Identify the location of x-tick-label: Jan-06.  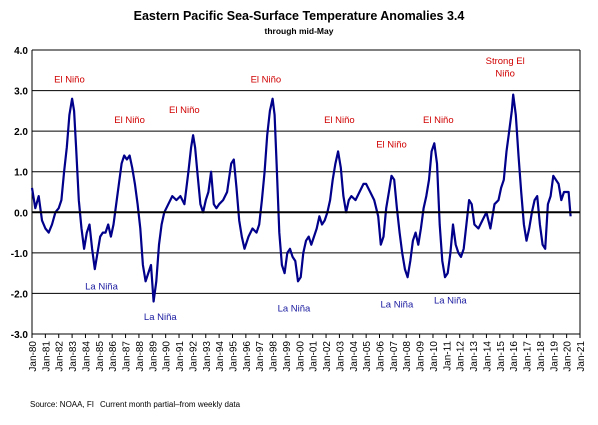
(381, 356).